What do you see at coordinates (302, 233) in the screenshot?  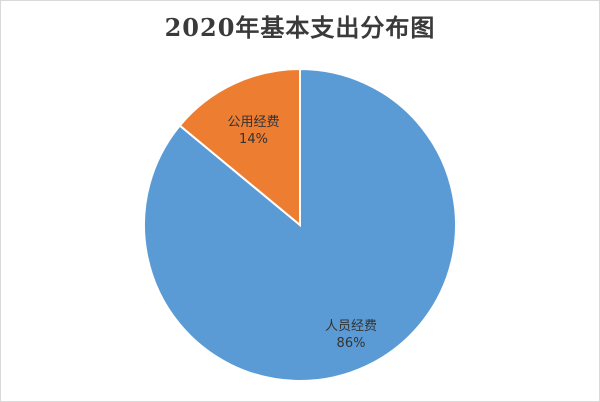 I see `pie-labels: 人员经费 86% 公用经费 14%` at bounding box center [302, 233].